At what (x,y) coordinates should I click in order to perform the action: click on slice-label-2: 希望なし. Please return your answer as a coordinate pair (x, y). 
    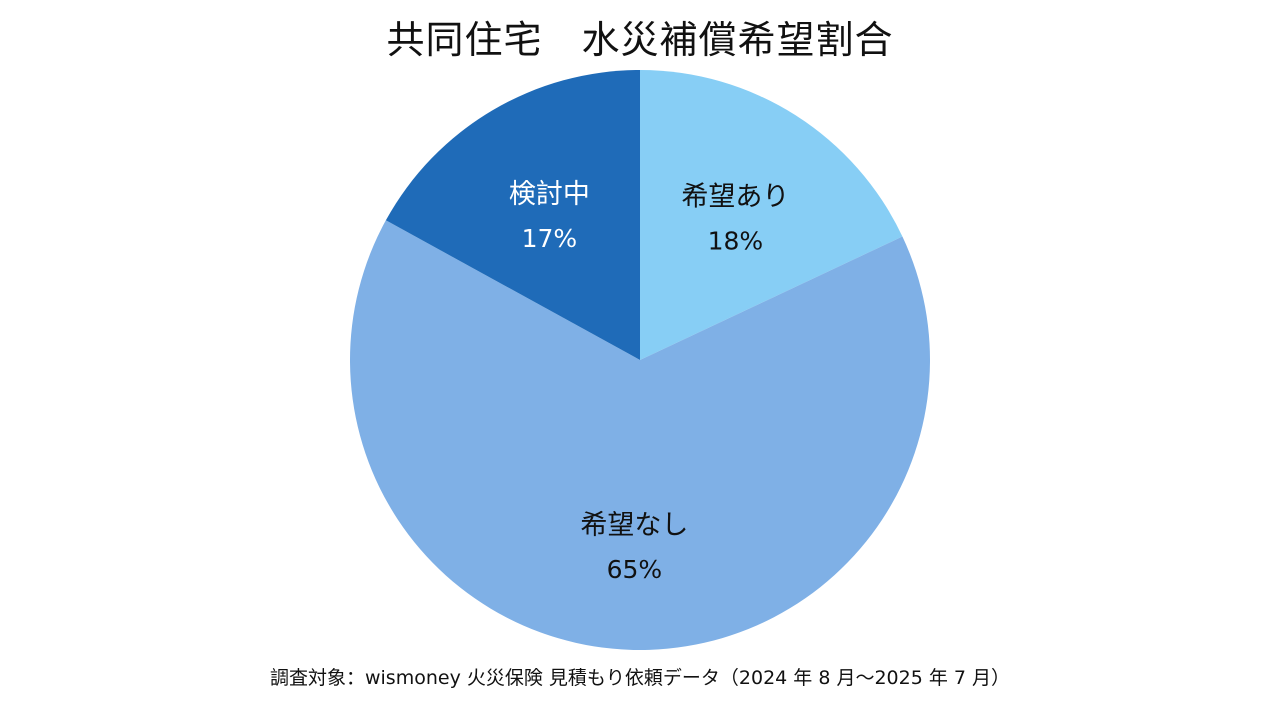
    Looking at the image, I should click on (634, 525).